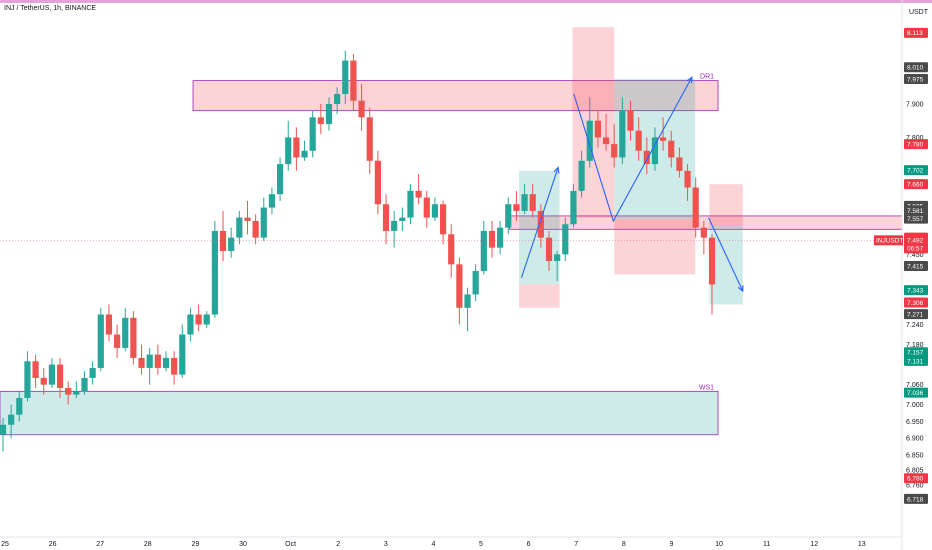  Describe the element at coordinates (915, 485) in the screenshot. I see `y-tick-label: 6.760` at that location.